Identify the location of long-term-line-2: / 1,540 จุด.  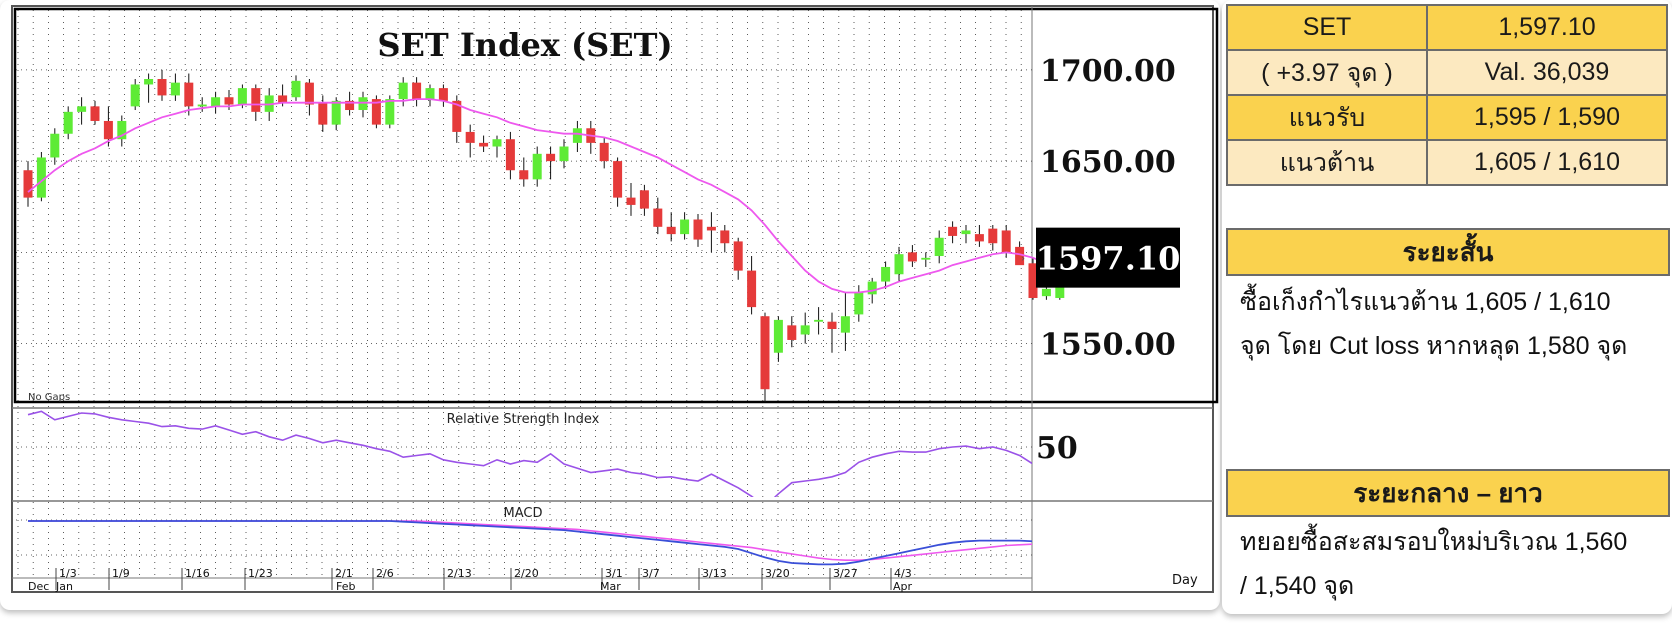
(1297, 586).